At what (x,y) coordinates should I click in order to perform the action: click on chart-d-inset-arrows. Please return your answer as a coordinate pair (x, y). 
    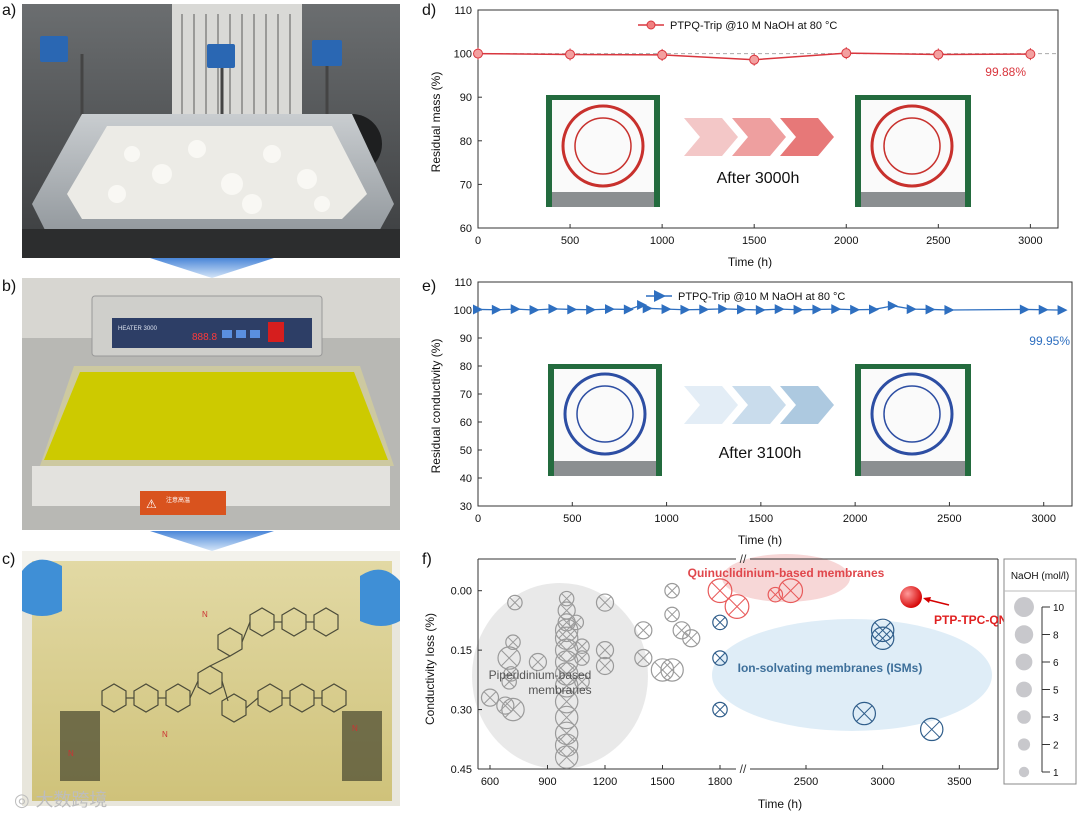
    Looking at the image, I should click on (759, 137).